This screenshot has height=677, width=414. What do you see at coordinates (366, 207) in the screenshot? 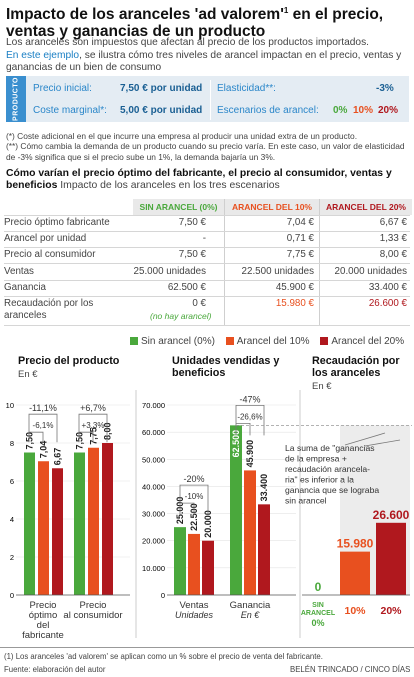
I see `col-header-20: ARANCEL DEL 20%` at bounding box center [366, 207].